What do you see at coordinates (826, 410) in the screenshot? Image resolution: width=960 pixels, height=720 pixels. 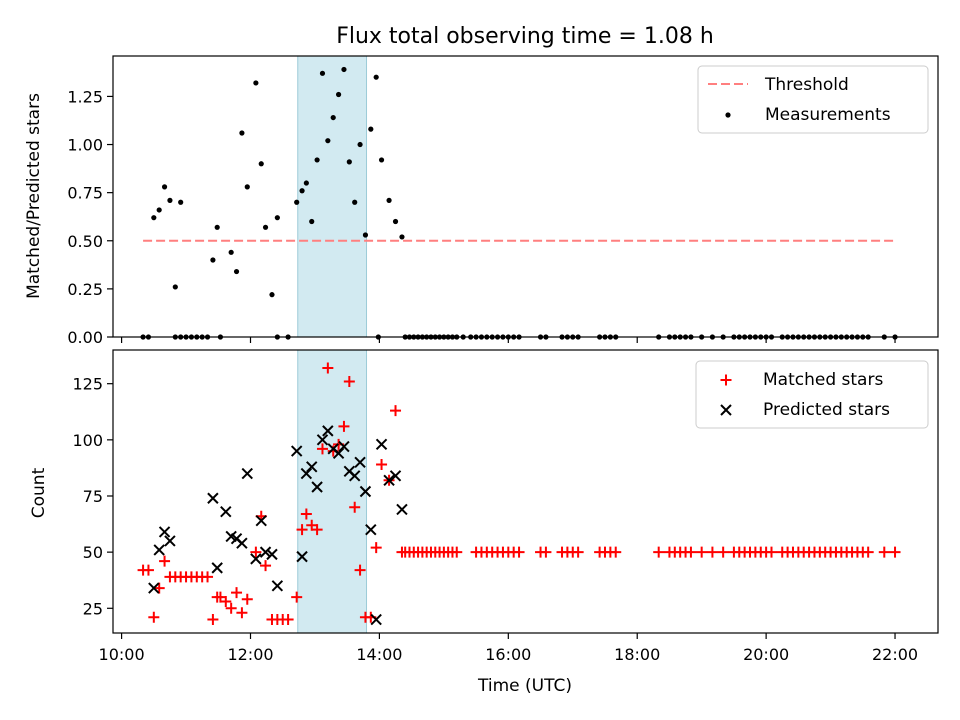 I see `legend-predicted-label: Predicted stars` at bounding box center [826, 410].